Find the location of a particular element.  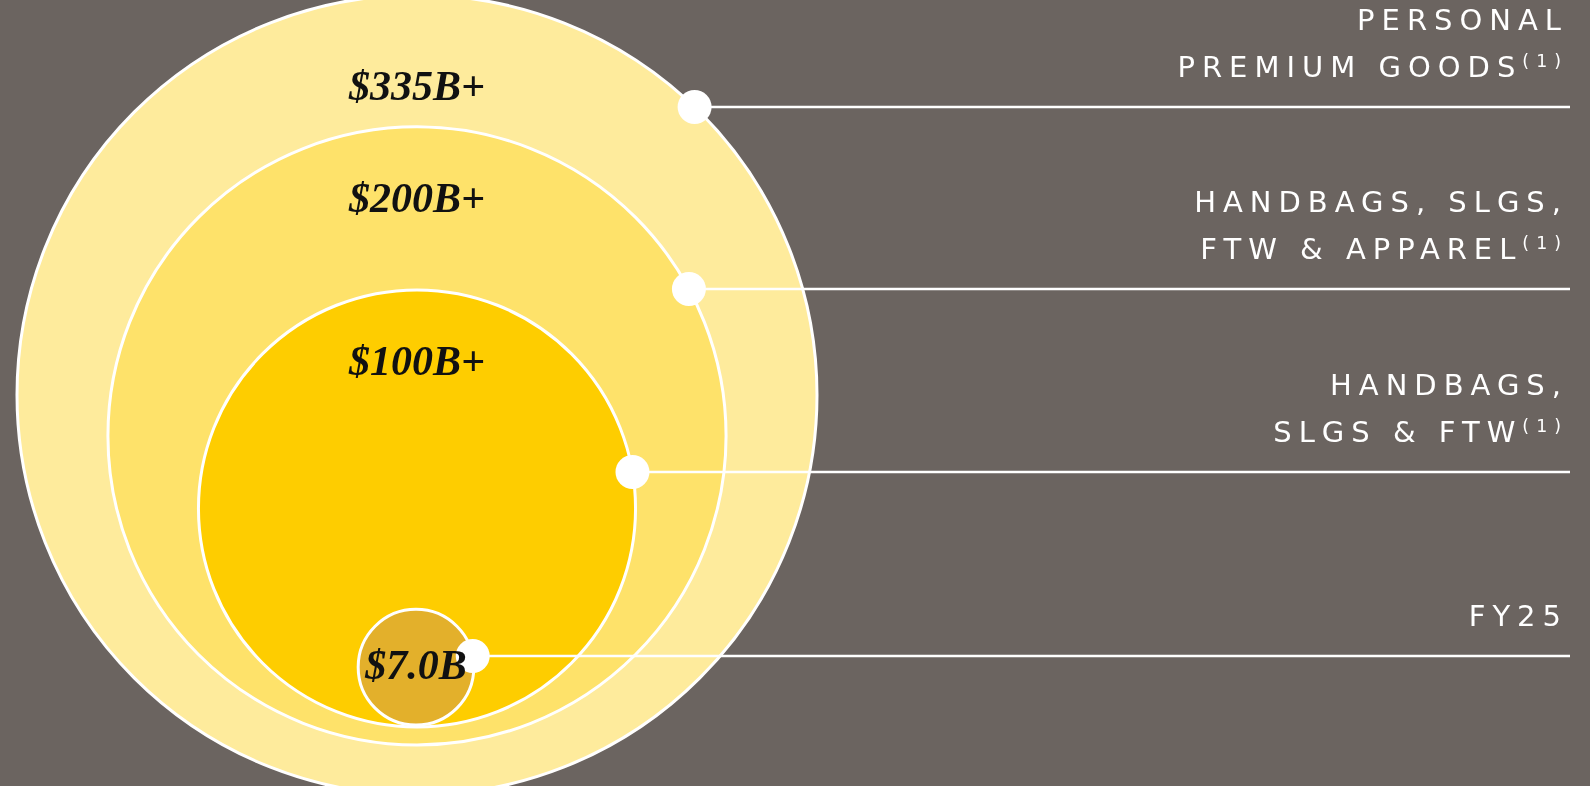

category-label: HANDBAGS, SLGS & FTW$^{(1)}$ is located at coordinates (1420, 408).